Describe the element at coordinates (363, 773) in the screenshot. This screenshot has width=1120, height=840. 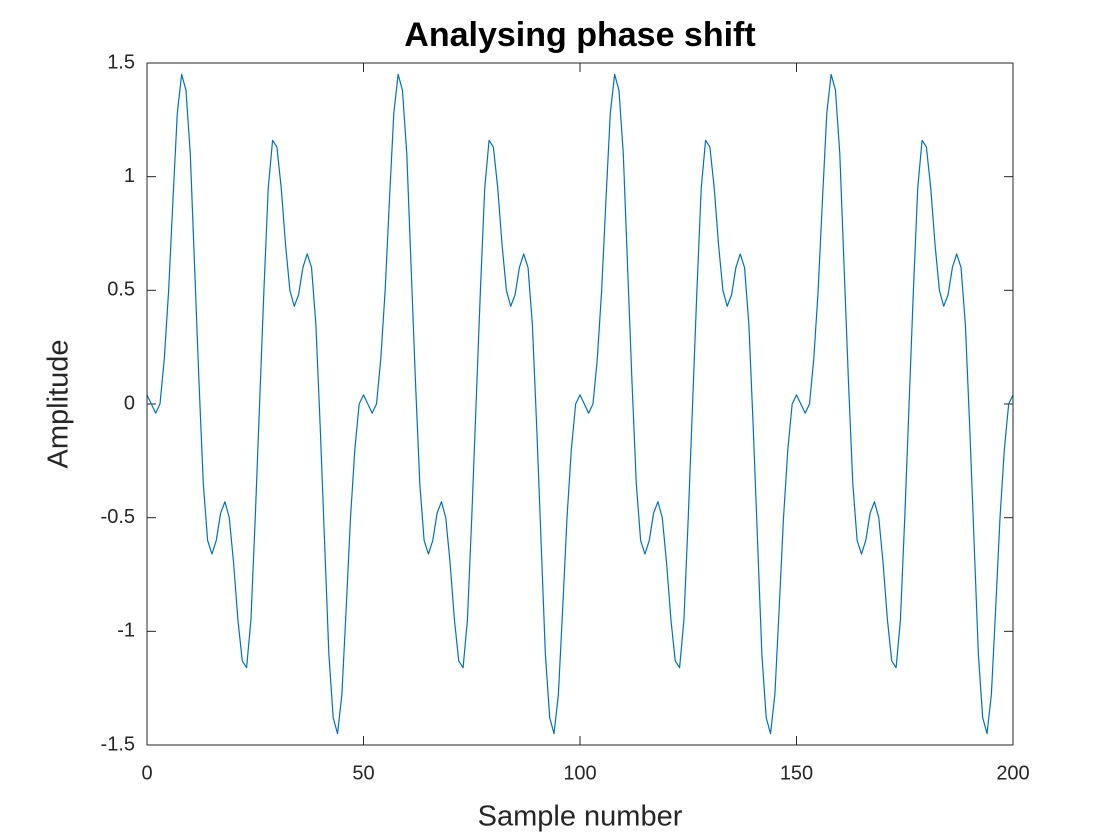
I see `x-tick-label: 50` at that location.